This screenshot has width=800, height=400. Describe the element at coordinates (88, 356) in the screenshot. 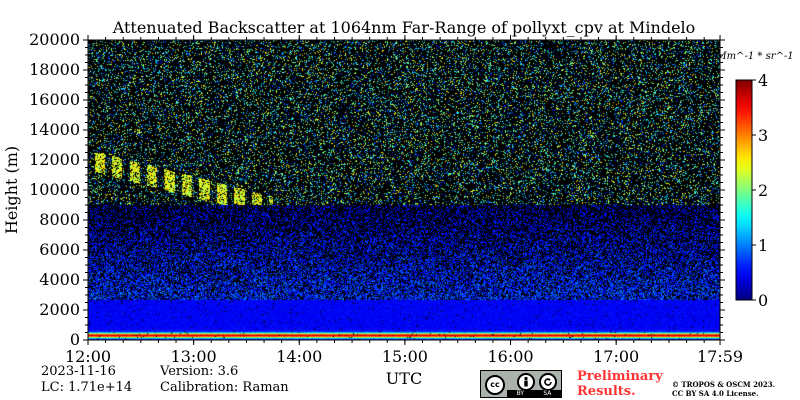

I see `x-tick-label: 12:00` at that location.